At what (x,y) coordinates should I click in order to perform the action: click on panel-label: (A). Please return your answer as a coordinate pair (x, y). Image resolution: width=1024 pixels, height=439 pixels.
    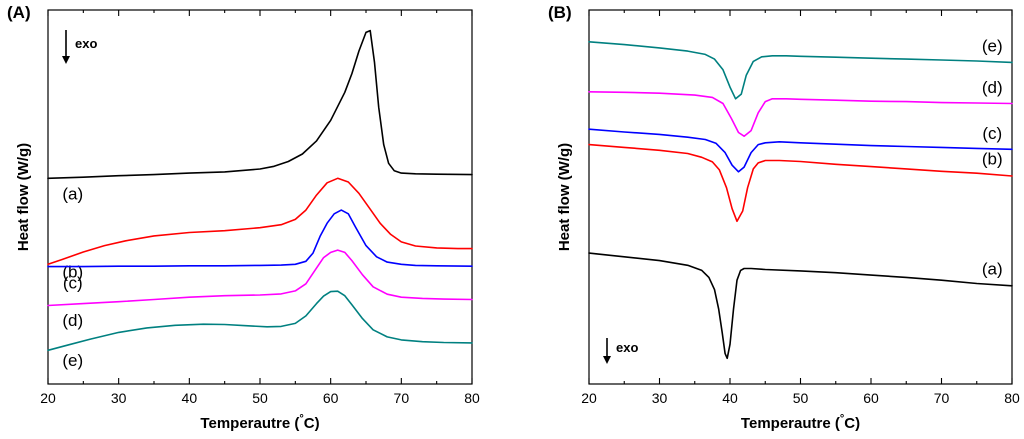
    Looking at the image, I should click on (19, 12).